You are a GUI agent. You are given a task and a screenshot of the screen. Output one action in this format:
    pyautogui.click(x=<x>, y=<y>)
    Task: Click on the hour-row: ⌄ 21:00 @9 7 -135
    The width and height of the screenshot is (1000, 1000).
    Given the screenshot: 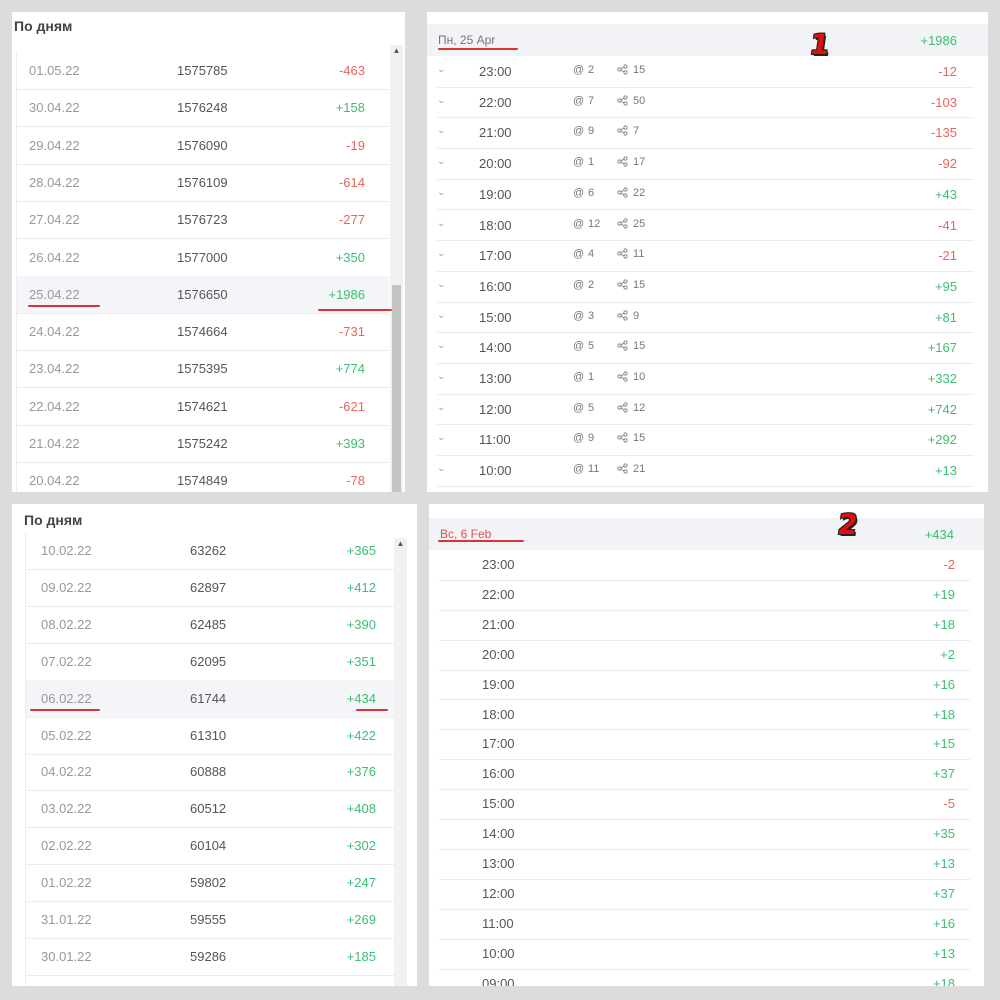 What is the action you would take?
    pyautogui.click(x=705, y=133)
    